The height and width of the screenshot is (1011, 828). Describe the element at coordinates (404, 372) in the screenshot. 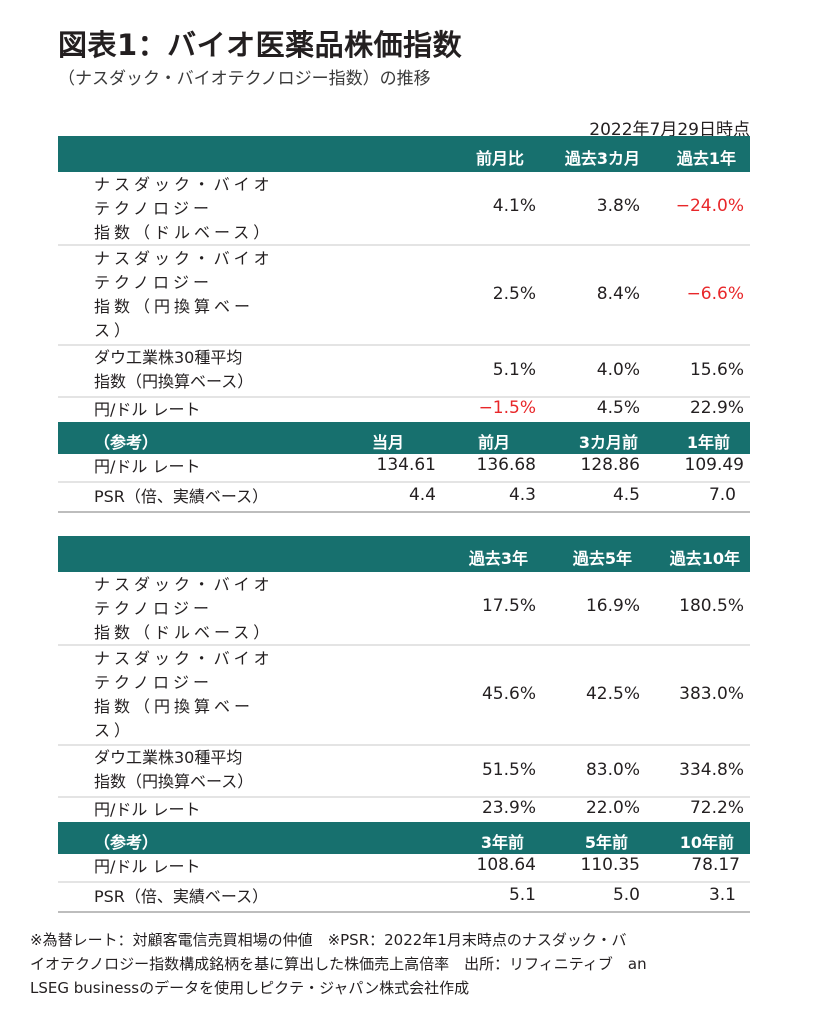

I see `table-row: ダウ工業株30種平均 指数（円換算ベース） 5.1% 4.0% 15.6%` at that location.